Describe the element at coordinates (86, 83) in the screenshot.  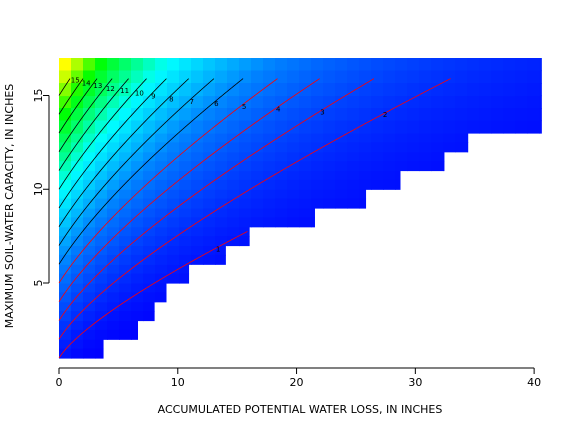
I see `contour-label: 14` at that location.